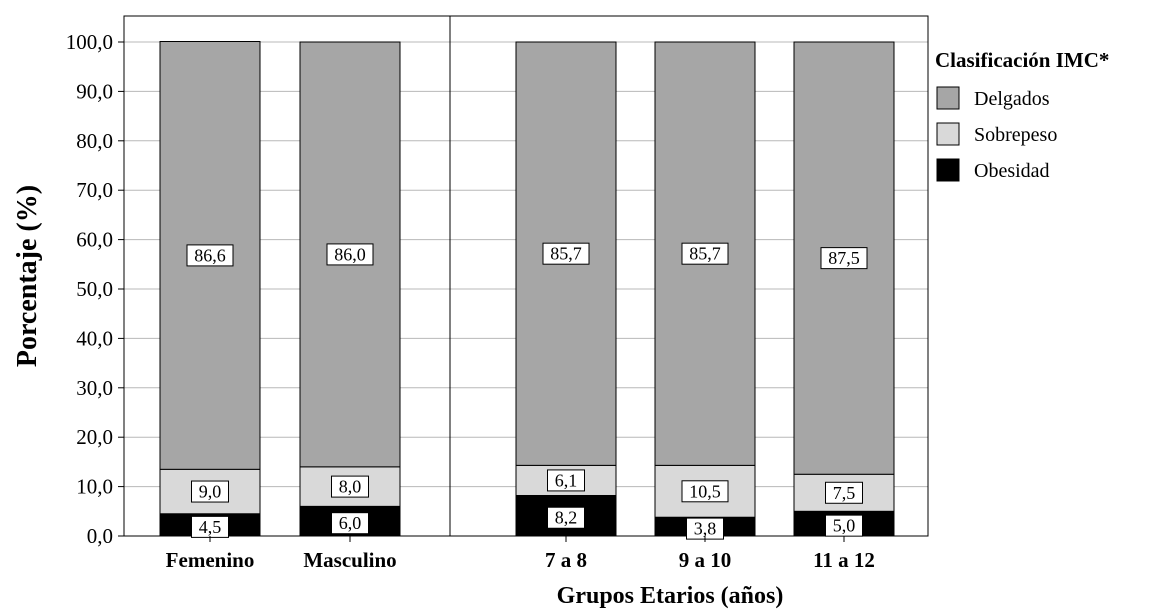 The width and height of the screenshot is (1169, 610). I want to click on legend-title: Clasificación IMC*, so click(1022, 60).